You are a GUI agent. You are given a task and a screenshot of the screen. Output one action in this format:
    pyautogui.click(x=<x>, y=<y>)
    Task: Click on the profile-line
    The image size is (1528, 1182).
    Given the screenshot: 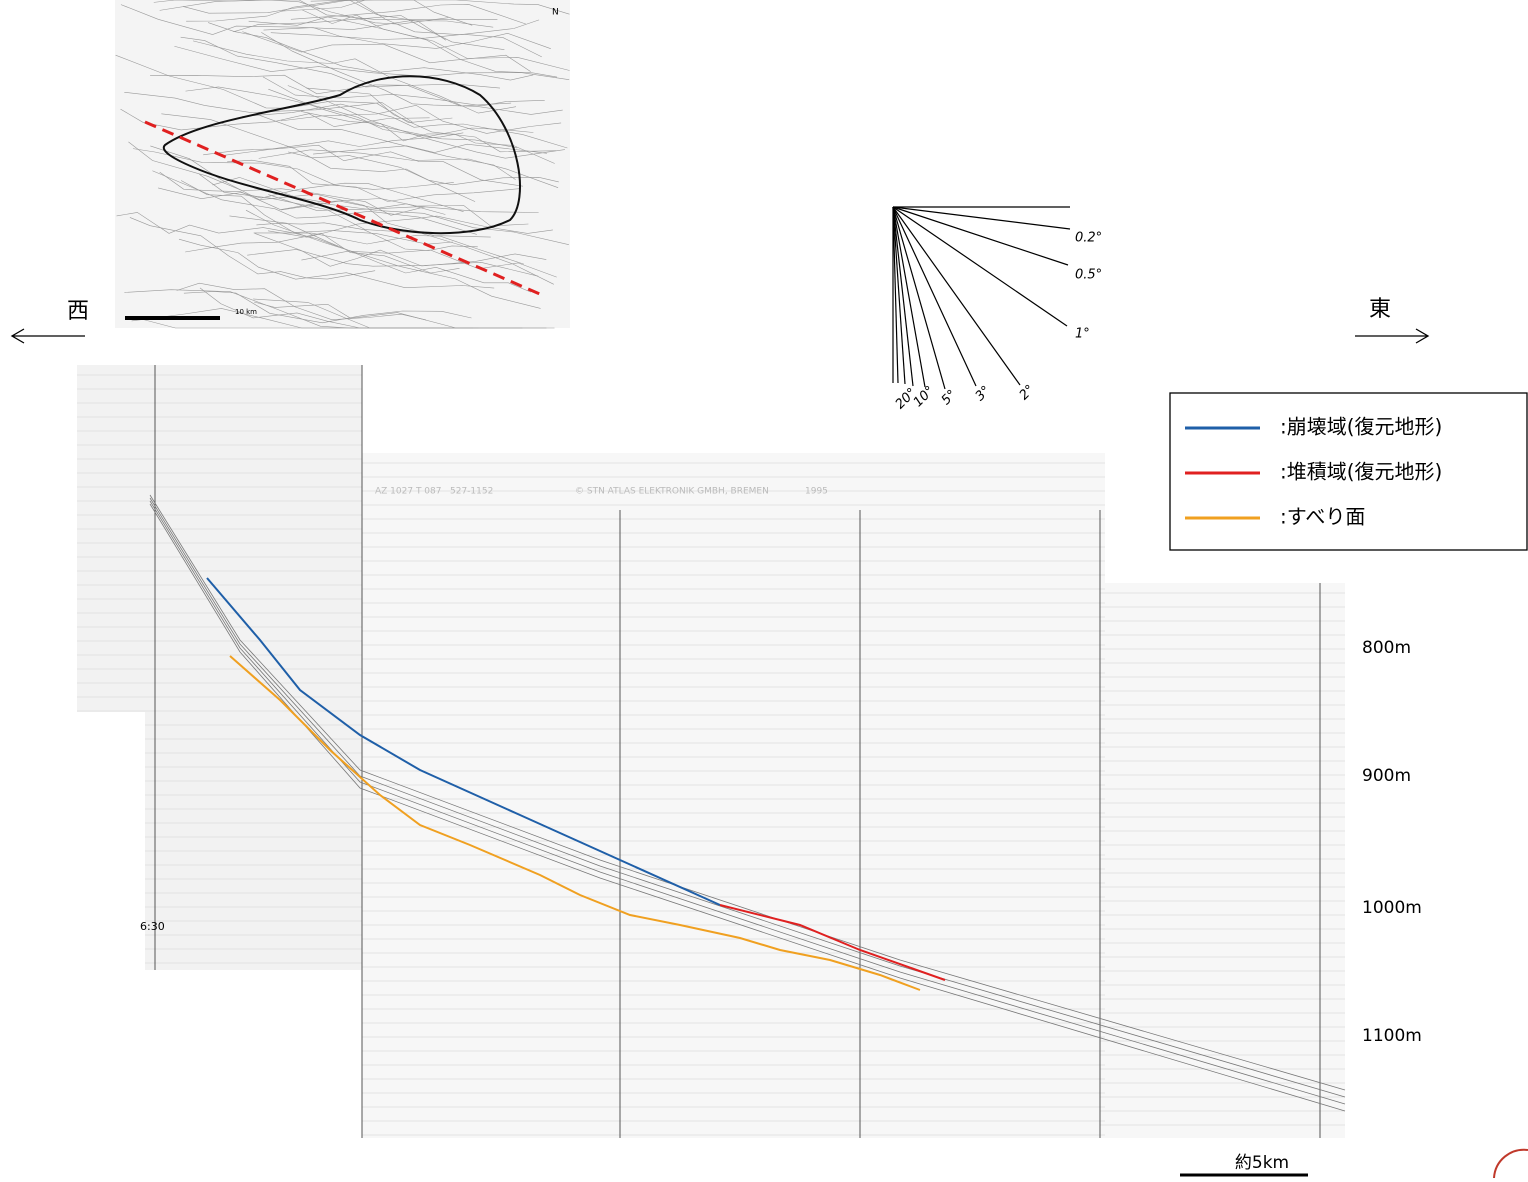 What is the action you would take?
    pyautogui.click(x=343, y=208)
    